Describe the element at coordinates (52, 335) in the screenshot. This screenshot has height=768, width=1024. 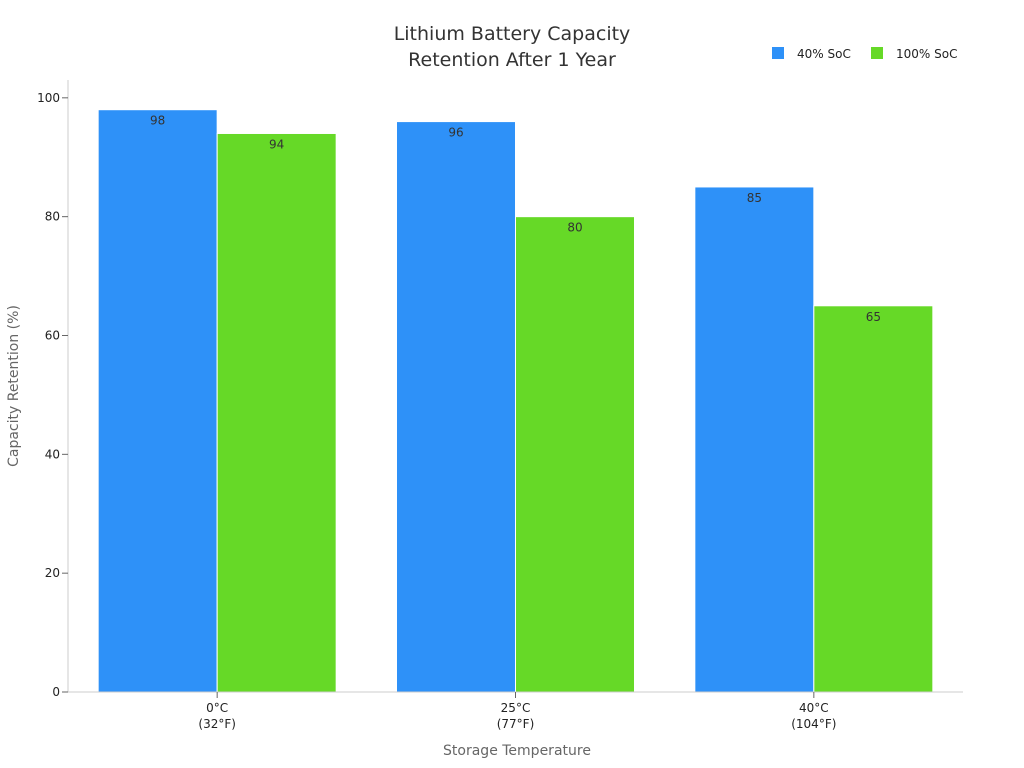
I see `y-tick-label: 60` at that location.